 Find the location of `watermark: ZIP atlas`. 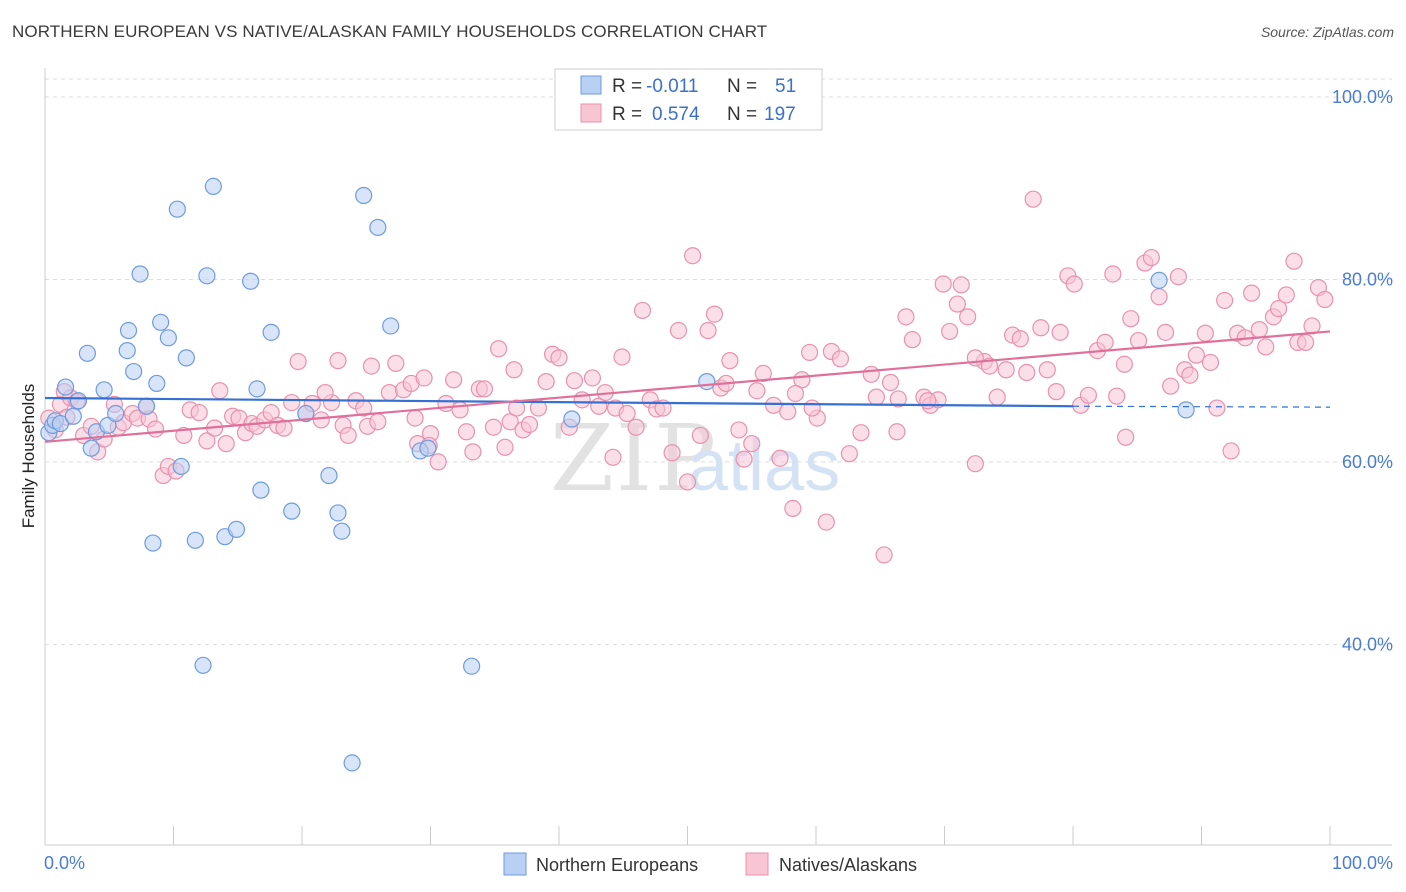

watermark: ZIP atlas is located at coordinates (695, 458).